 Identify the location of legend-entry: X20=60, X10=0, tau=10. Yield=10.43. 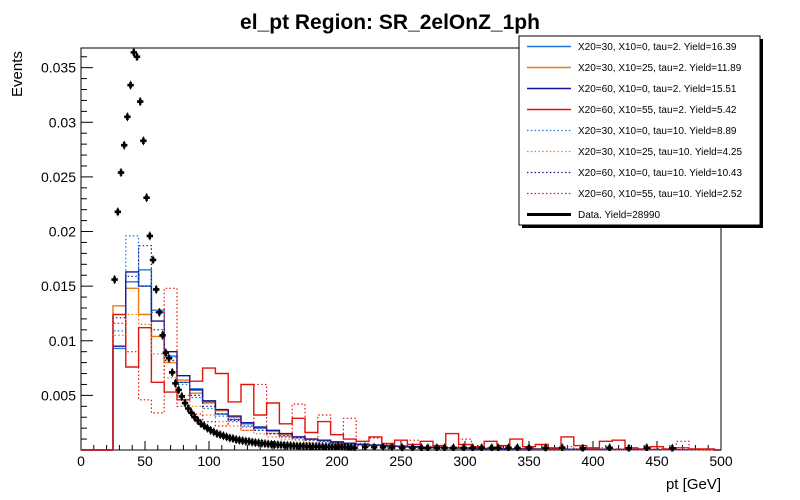
(634, 173).